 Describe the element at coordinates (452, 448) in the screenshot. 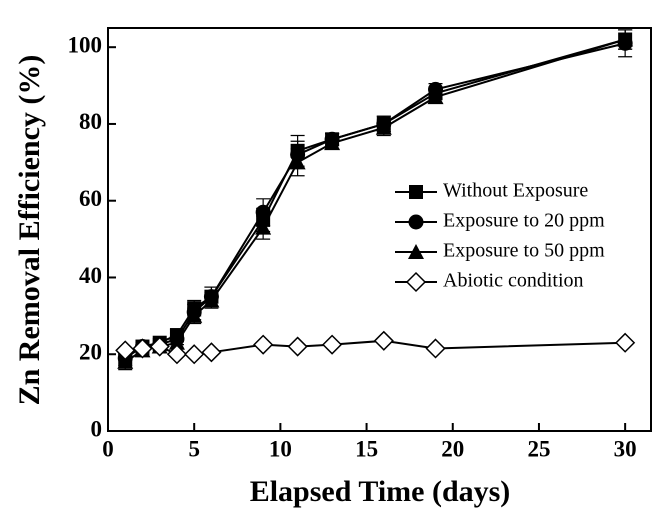

I see `x-tick-label: 20` at that location.